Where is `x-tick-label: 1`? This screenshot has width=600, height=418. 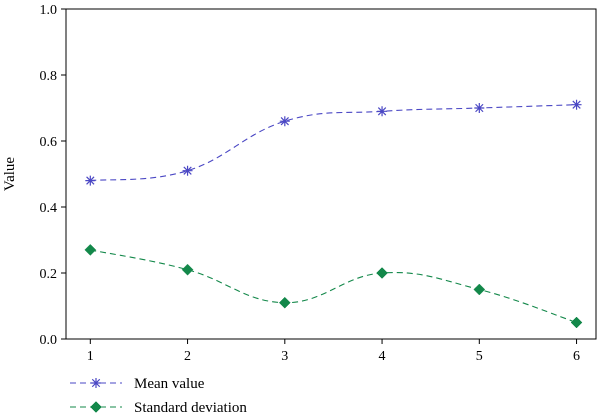 x-tick-label: 1 is located at coordinates (90, 356).